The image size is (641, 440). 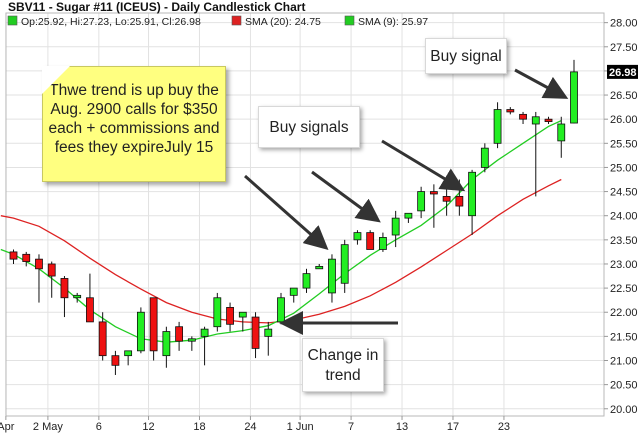 I want to click on x-axis: Apr 2 May 6 12 18 24 1 Jun 7 13 17 23, so click(x=255, y=424).